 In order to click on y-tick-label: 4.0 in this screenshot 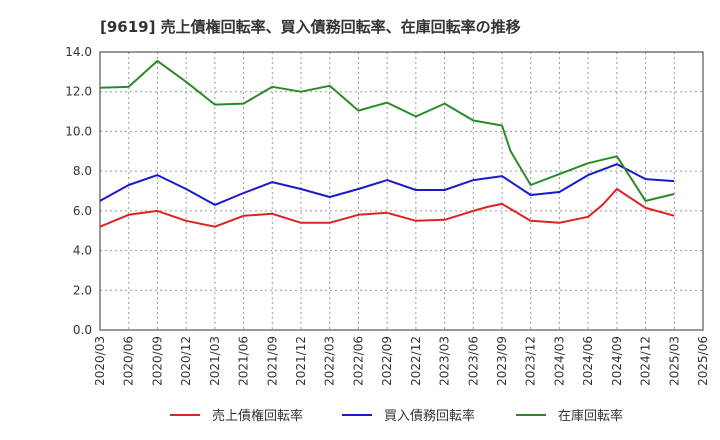, I will do `click(82, 251)`.